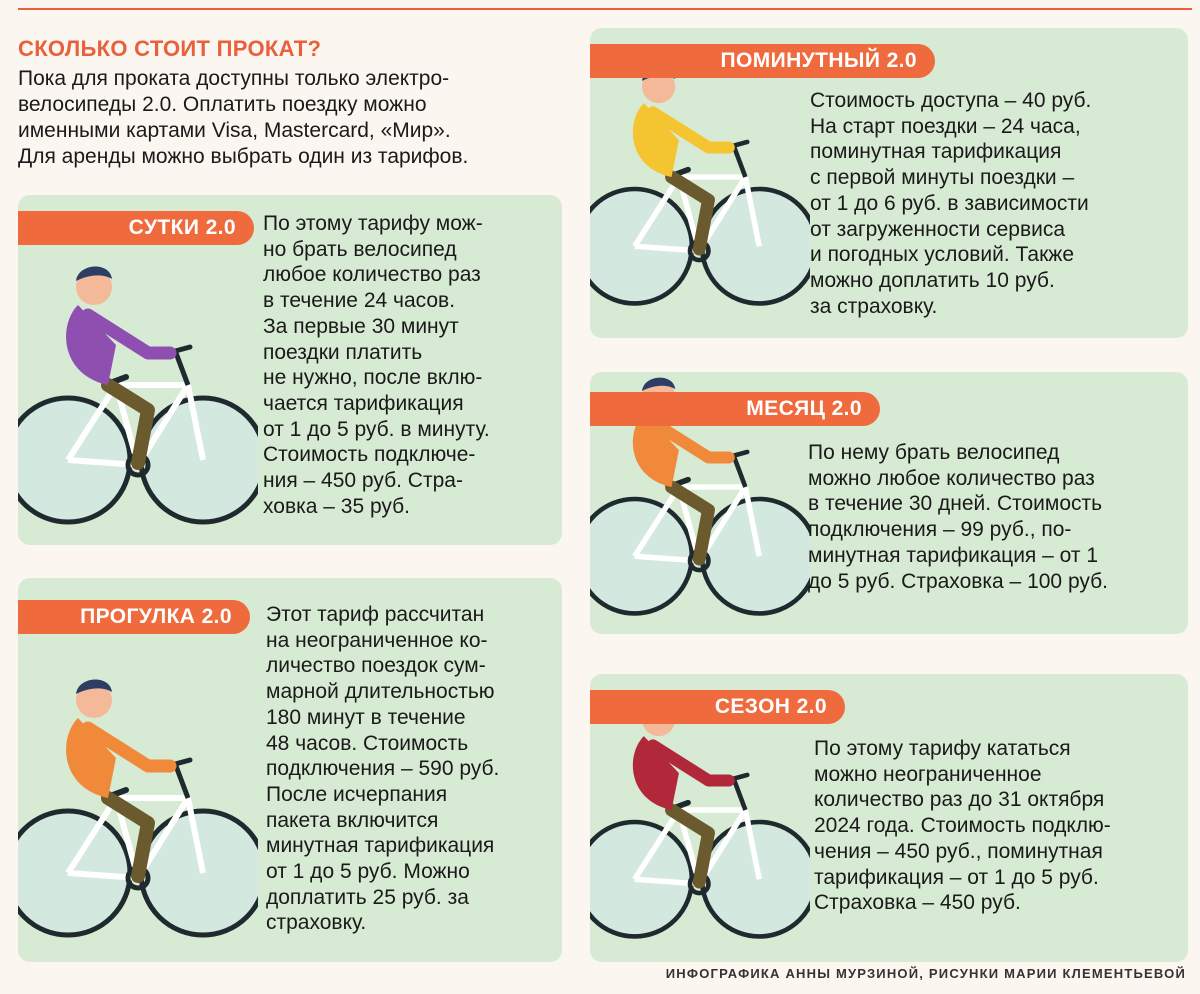 This screenshot has height=994, width=1200. Describe the element at coordinates (934, 452) in the screenshot. I see `description-line: По нему брать велосипед` at that location.